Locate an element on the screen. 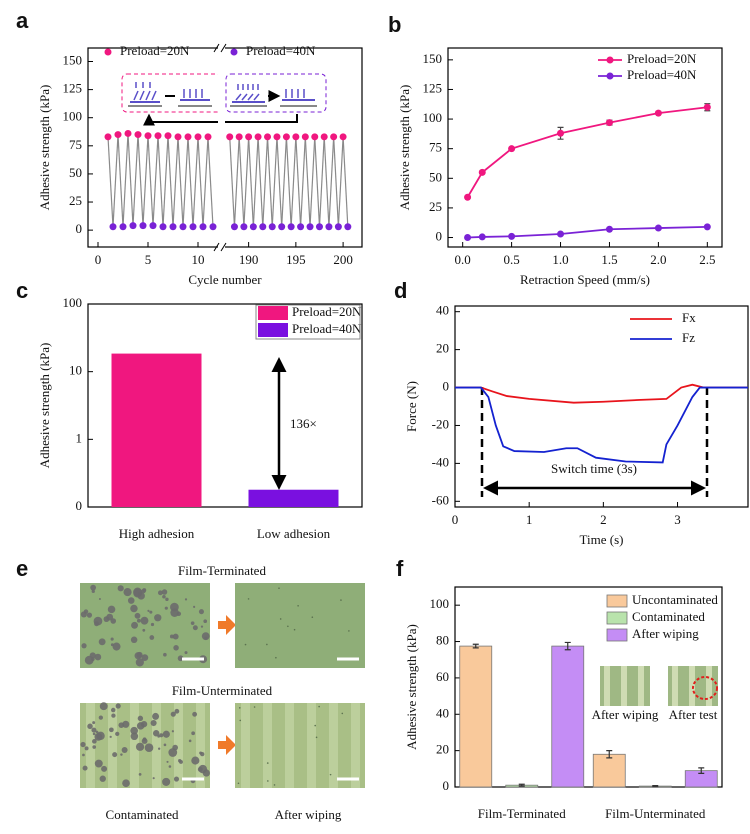 Image resolution: width=750 pixels, height=834 pixels. error-bar is located at coordinates (609, 754).